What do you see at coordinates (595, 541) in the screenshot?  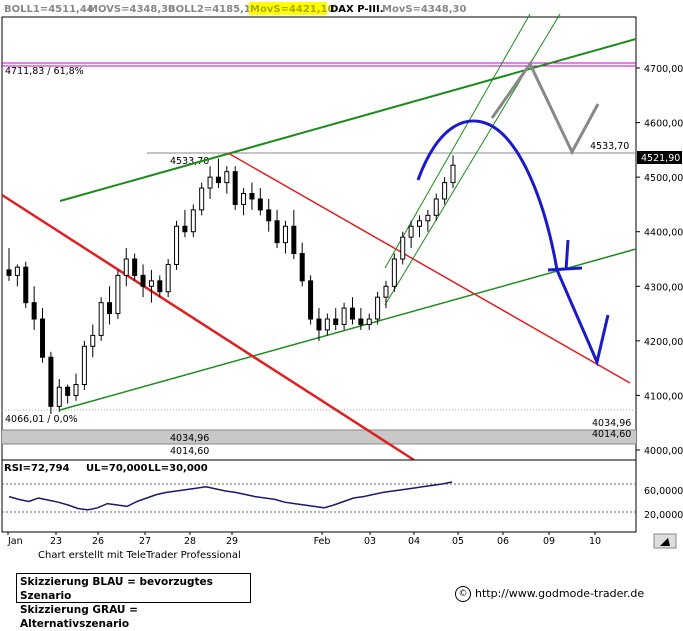 I see `date-tick-label: 10` at bounding box center [595, 541].